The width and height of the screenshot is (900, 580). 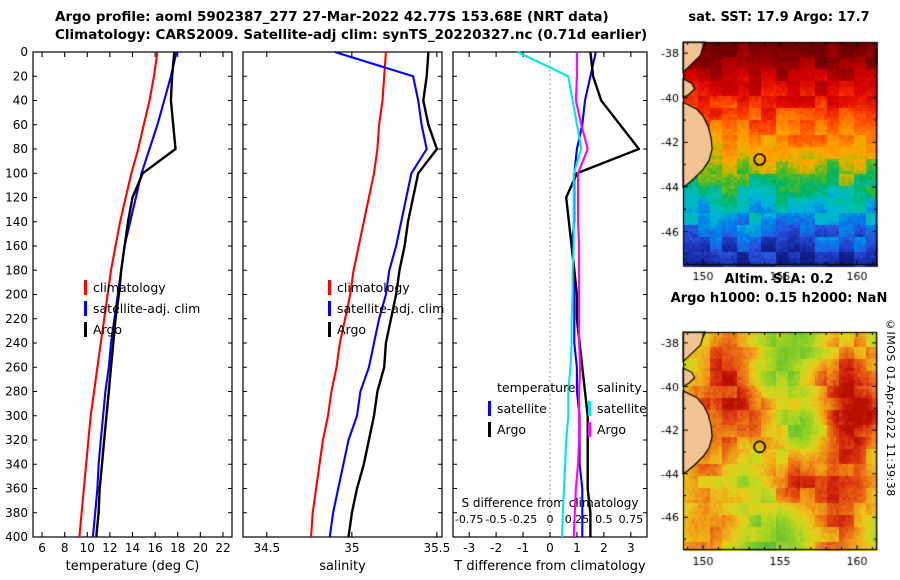 I want to click on svg-text: 120, so click(x=16, y=198).